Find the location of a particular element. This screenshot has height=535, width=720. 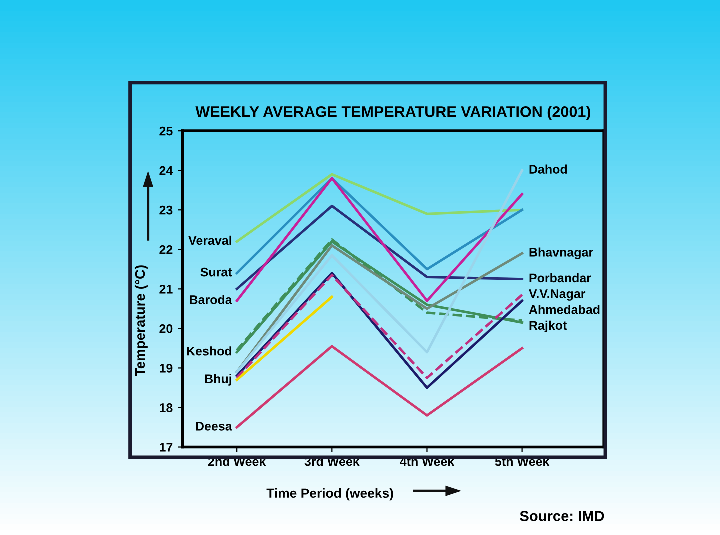

annotation: Baroda is located at coordinates (211, 299).